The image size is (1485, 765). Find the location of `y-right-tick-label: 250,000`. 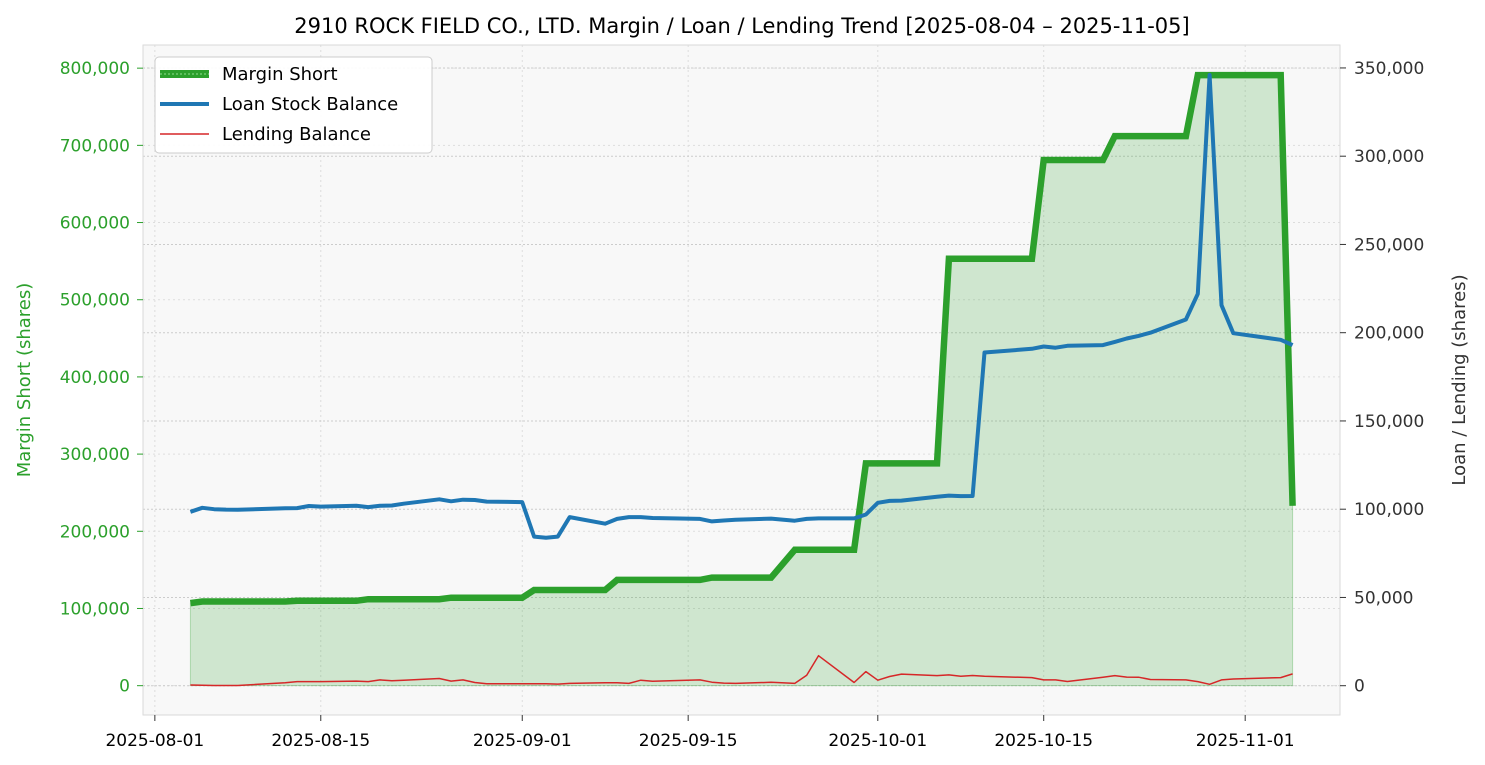

y-right-tick-label: 250,000 is located at coordinates (1389, 245).